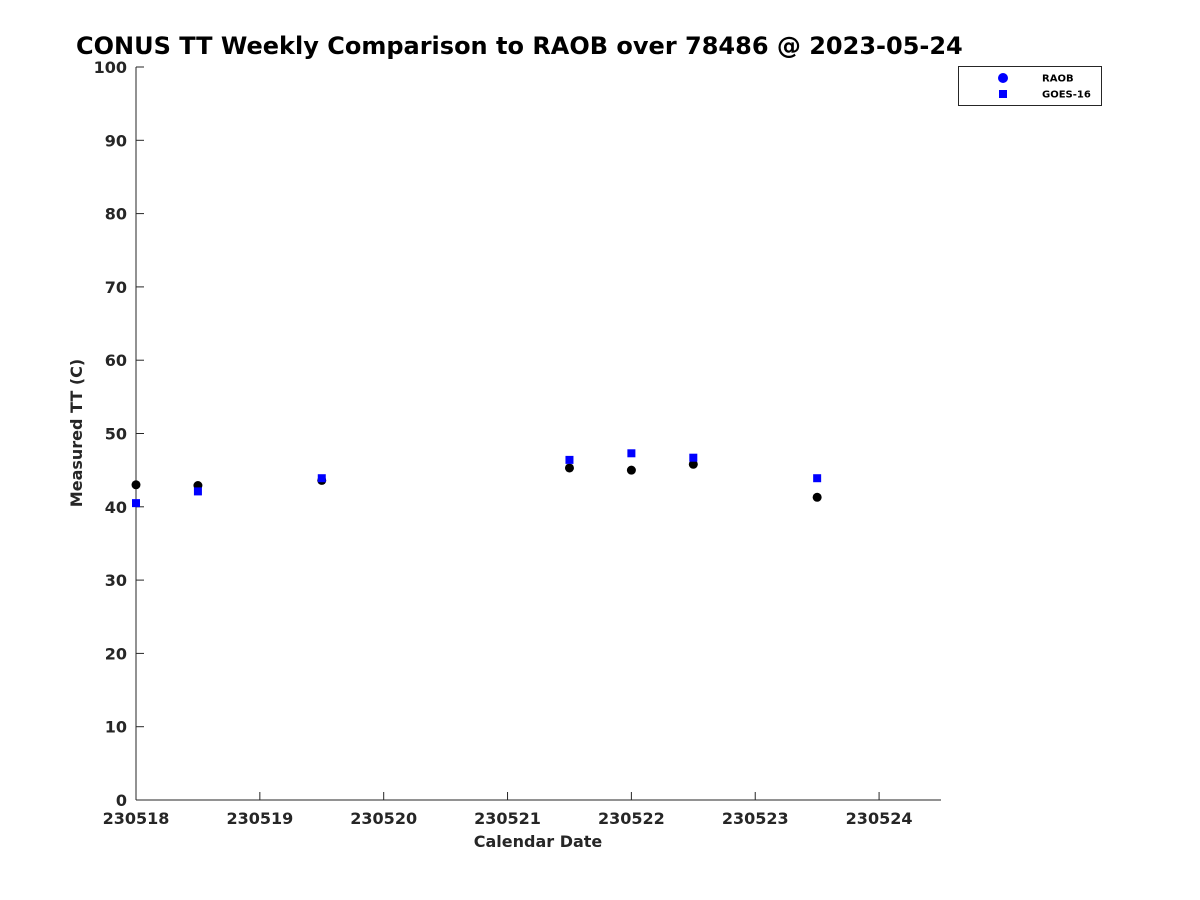 The height and width of the screenshot is (900, 1200). What do you see at coordinates (1058, 79) in the screenshot?
I see `legend-label-raob: RAOB` at bounding box center [1058, 79].